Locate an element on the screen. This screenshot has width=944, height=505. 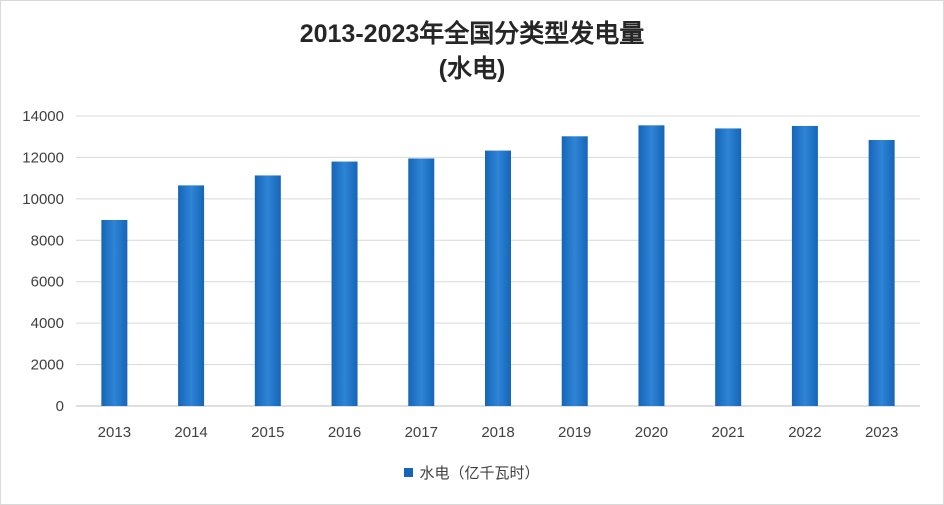
legend: 水电（亿千瓦时） is located at coordinates (472, 472).